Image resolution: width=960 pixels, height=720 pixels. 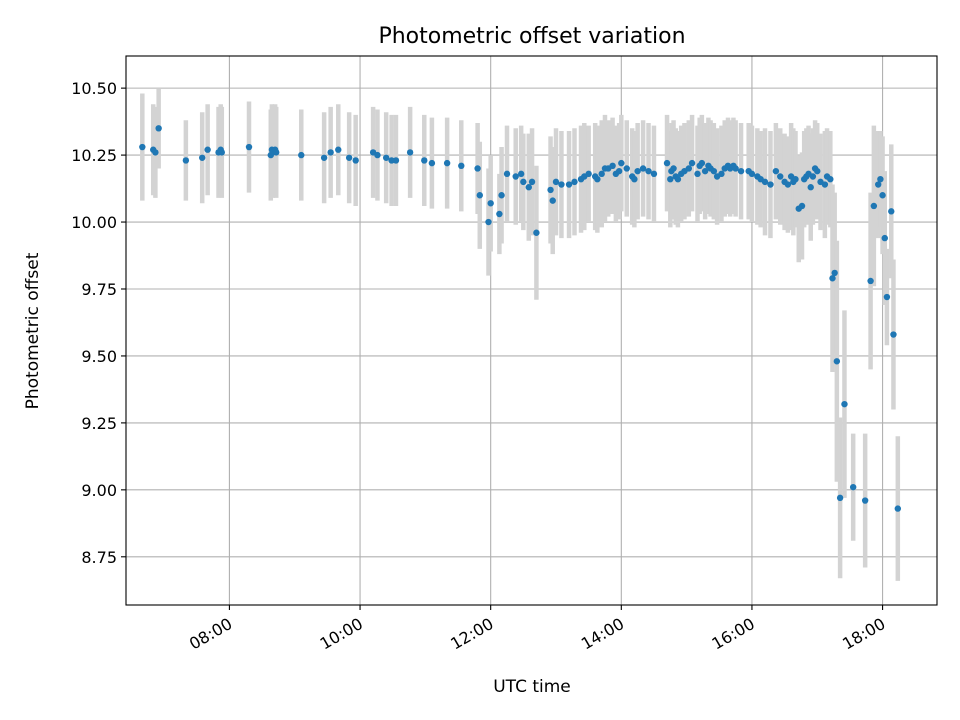 What do you see at coordinates (210, 634) in the screenshot?
I see `x-tick-label: 08:00` at bounding box center [210, 634].